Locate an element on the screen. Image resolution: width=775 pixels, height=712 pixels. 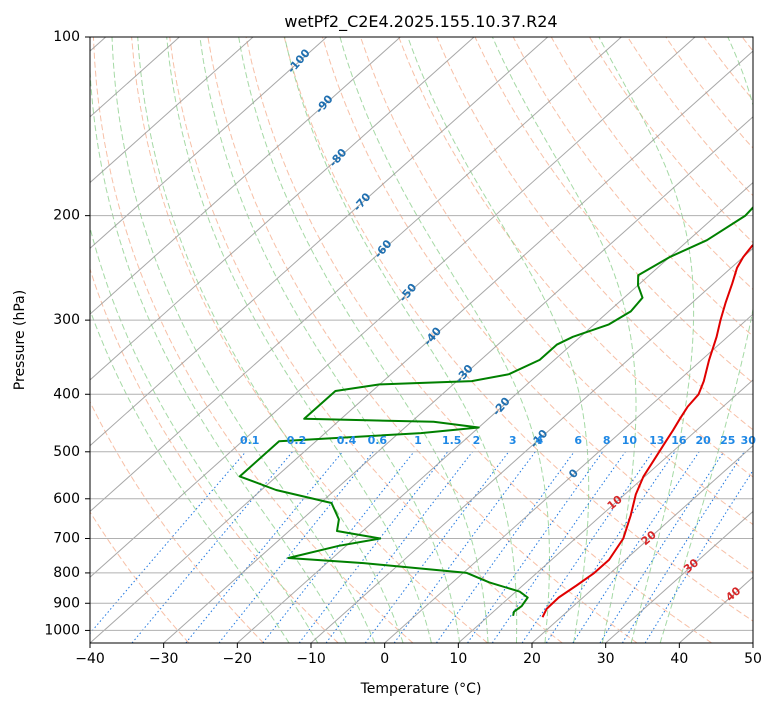
mixing-ratio-label: 0.1 is located at coordinates (250, 440).